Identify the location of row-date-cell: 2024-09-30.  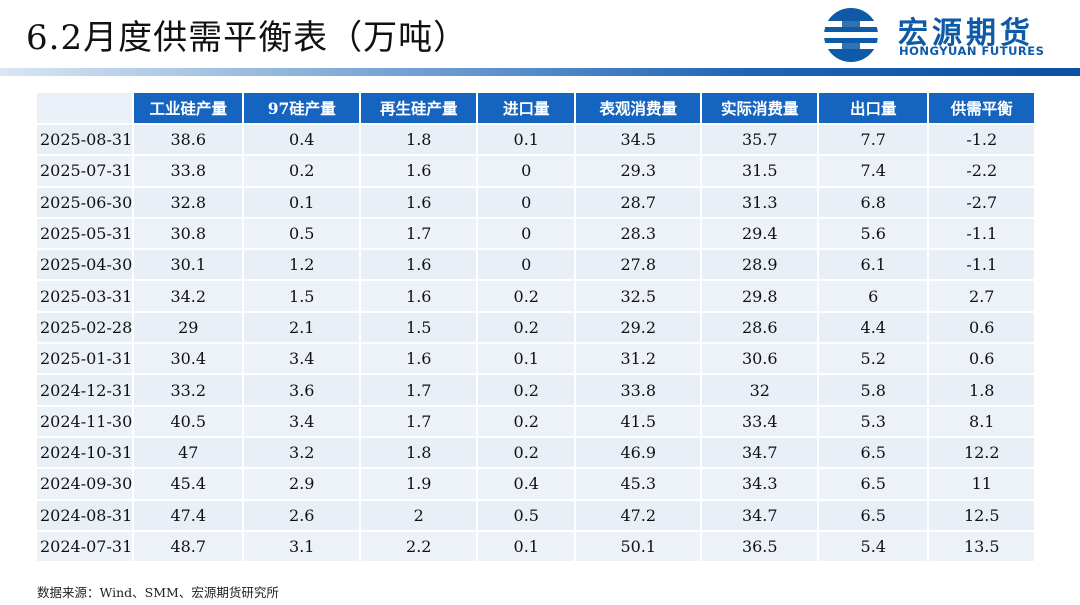
(86, 485).